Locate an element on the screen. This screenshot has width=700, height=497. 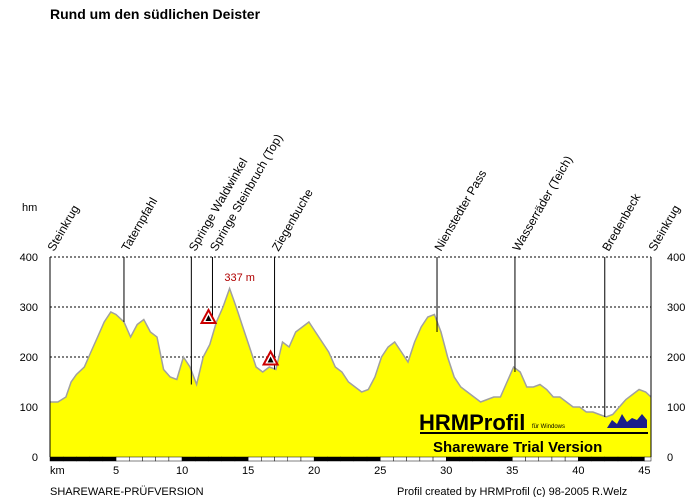
y-tick-label: 0 is located at coordinates (35, 458).